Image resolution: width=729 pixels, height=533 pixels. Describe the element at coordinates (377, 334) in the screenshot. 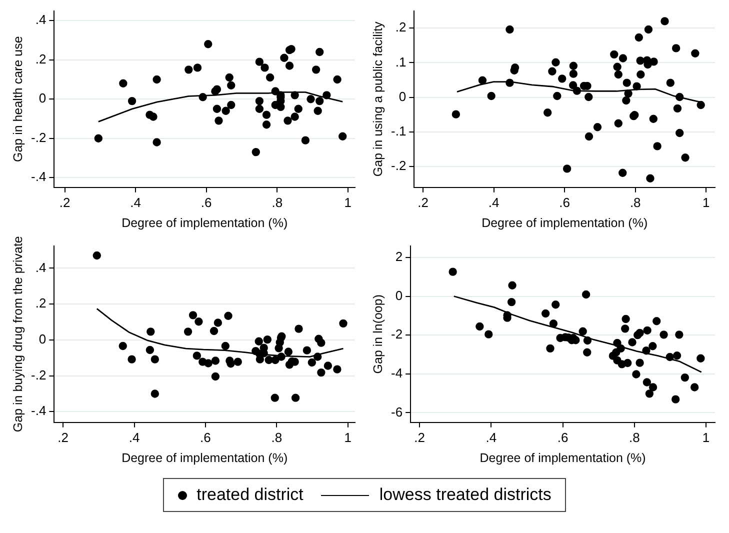

I see `y-axis-title: Gap in ln(oop)` at that location.